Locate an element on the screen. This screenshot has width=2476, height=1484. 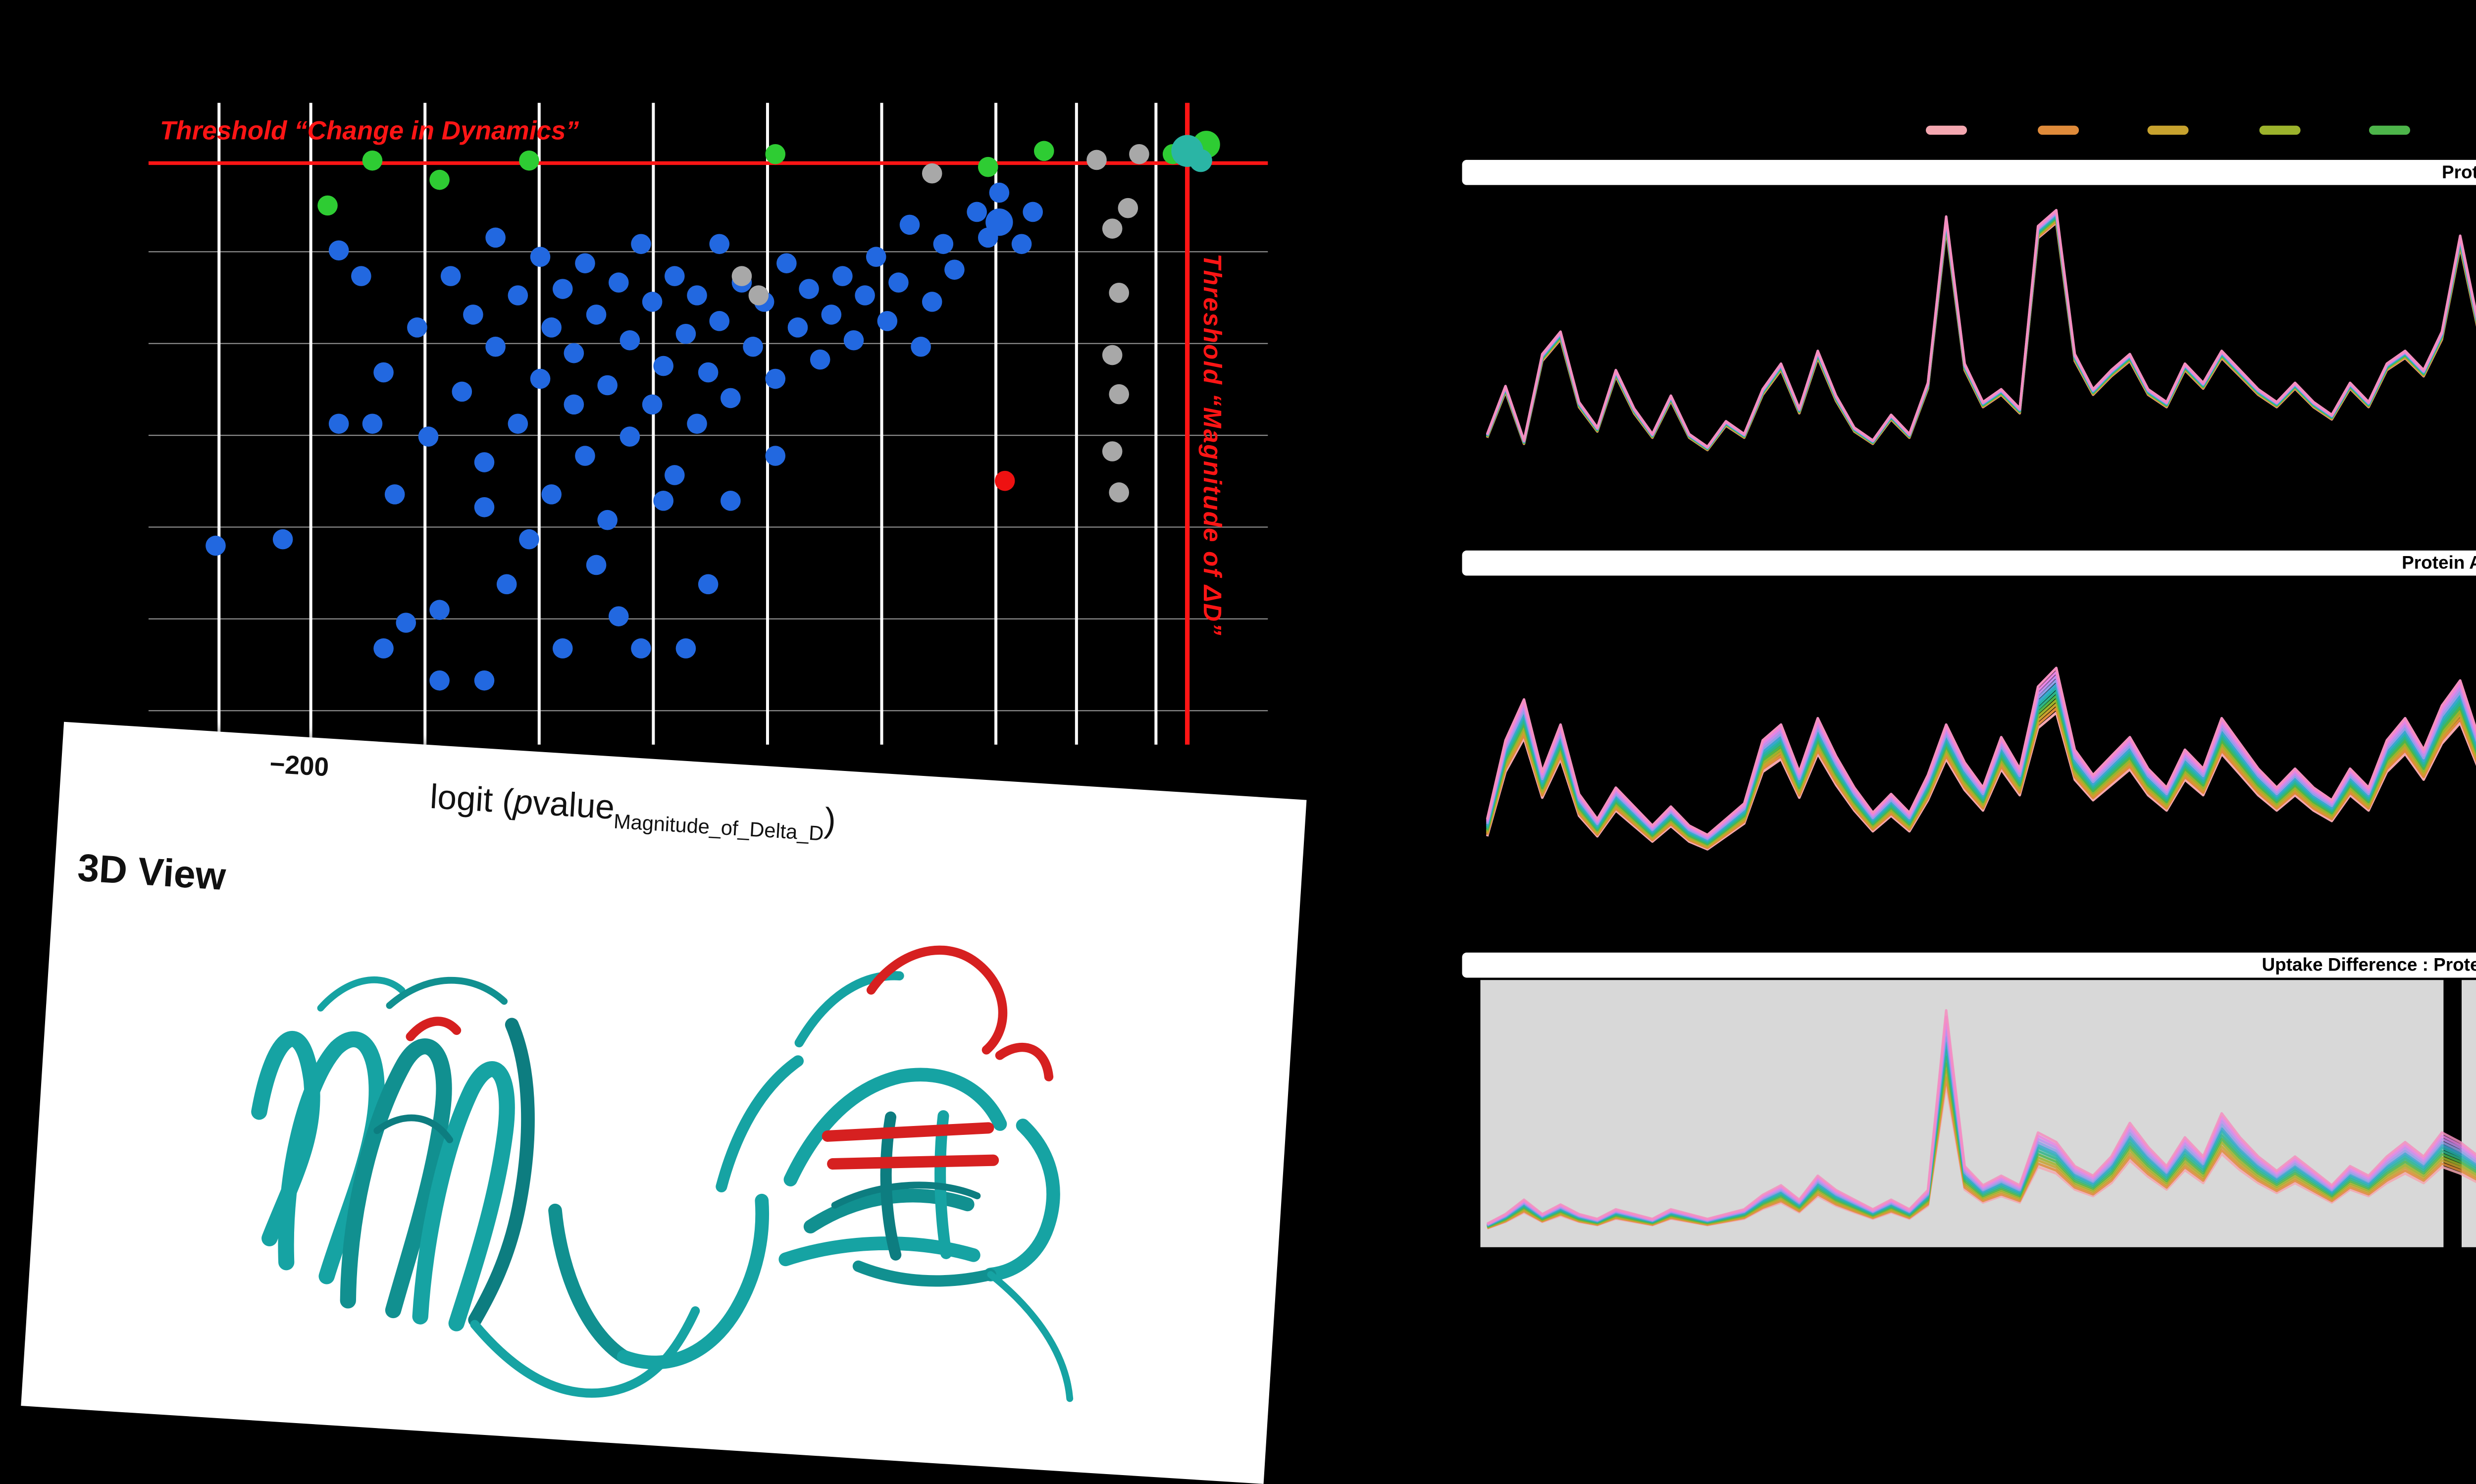
uptake-difference-chart is located at coordinates (1978, 1113).